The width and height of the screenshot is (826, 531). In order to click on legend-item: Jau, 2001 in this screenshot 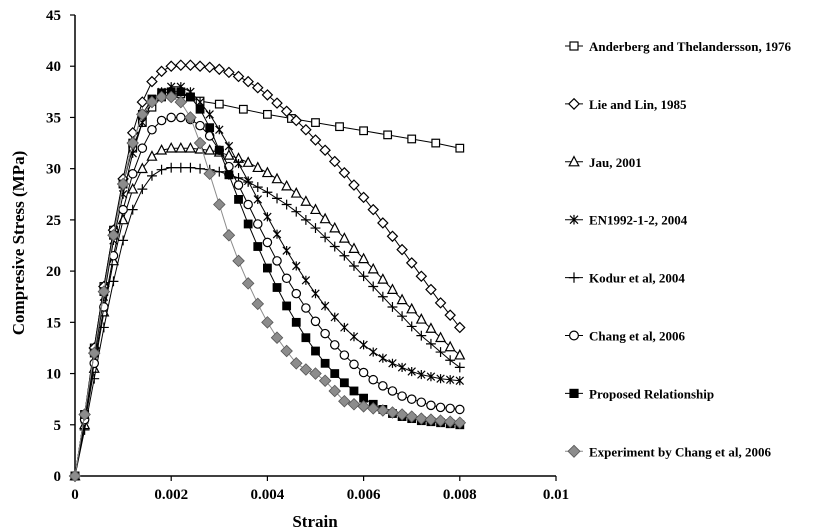, I will do `click(603, 162)`.